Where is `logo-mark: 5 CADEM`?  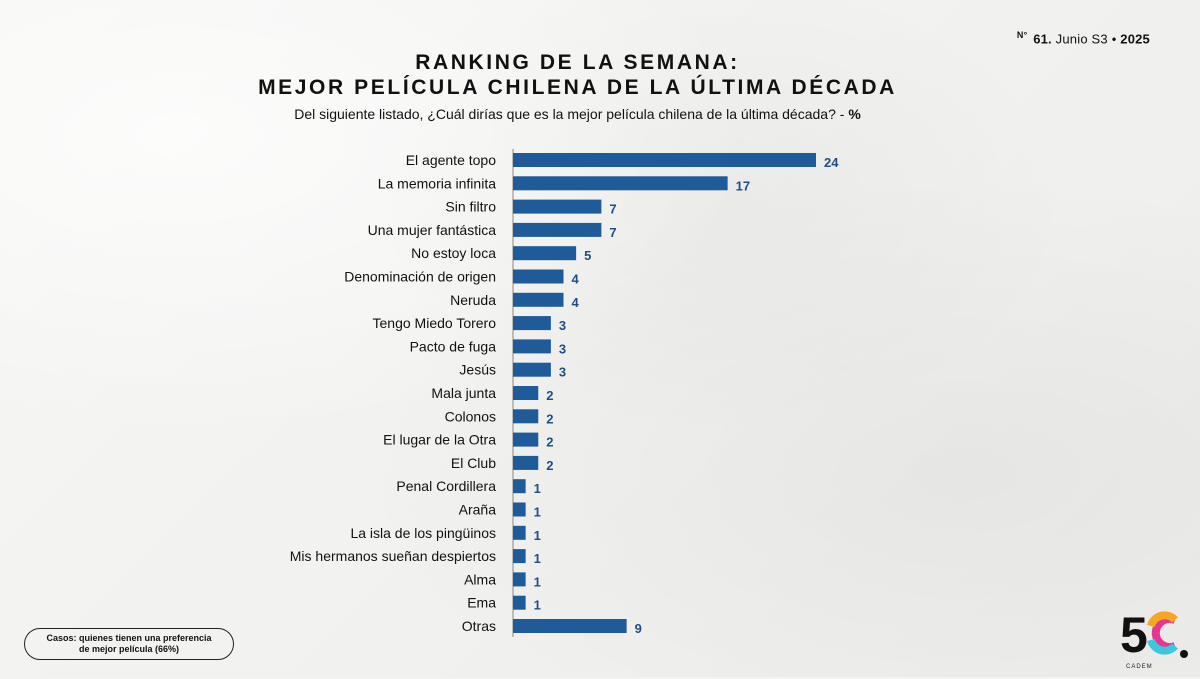
logo-mark: 5 CADEM is located at coordinates (1154, 638).